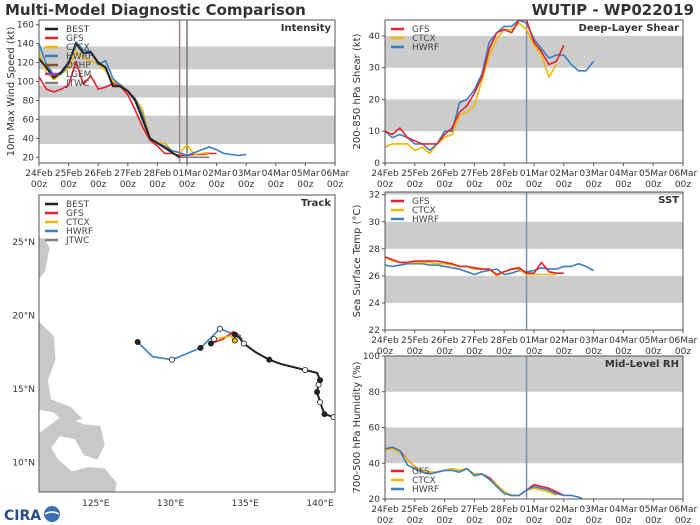 This screenshot has width=700, height=525. Describe the element at coordinates (629, 28) in the screenshot. I see `panel-label: Deep-Layer Shear` at that location.